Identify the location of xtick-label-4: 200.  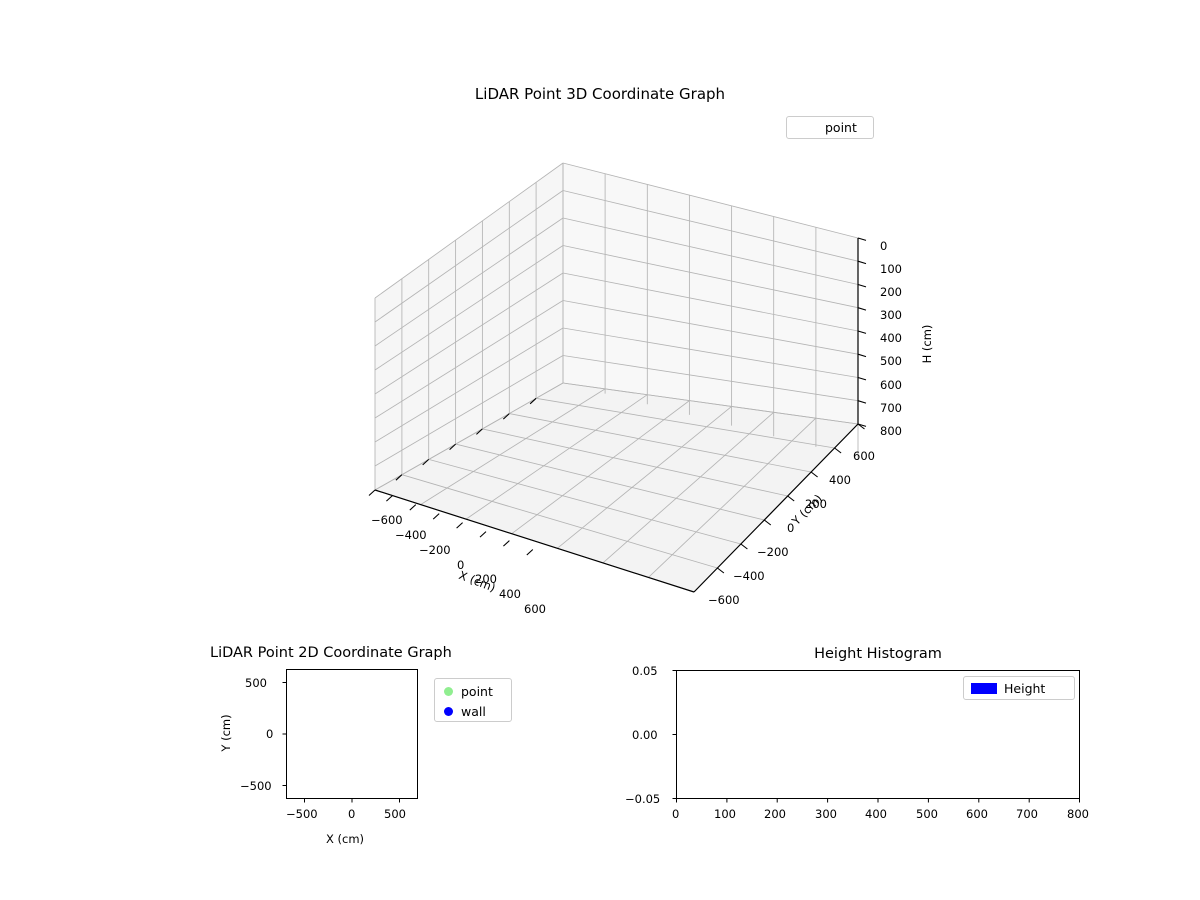
(486, 579).